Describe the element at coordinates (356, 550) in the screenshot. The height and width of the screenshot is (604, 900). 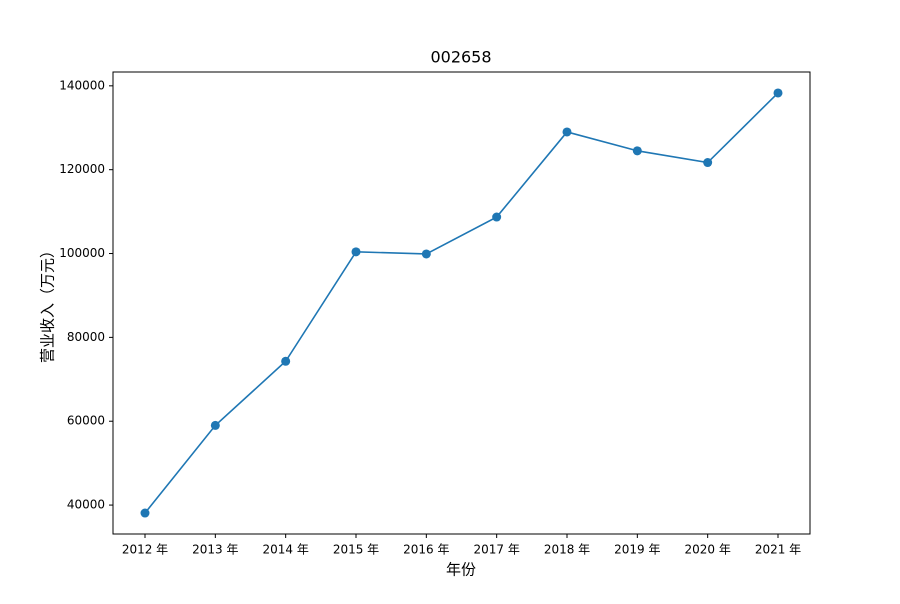
I see `x-tick-label: 2015 年` at that location.